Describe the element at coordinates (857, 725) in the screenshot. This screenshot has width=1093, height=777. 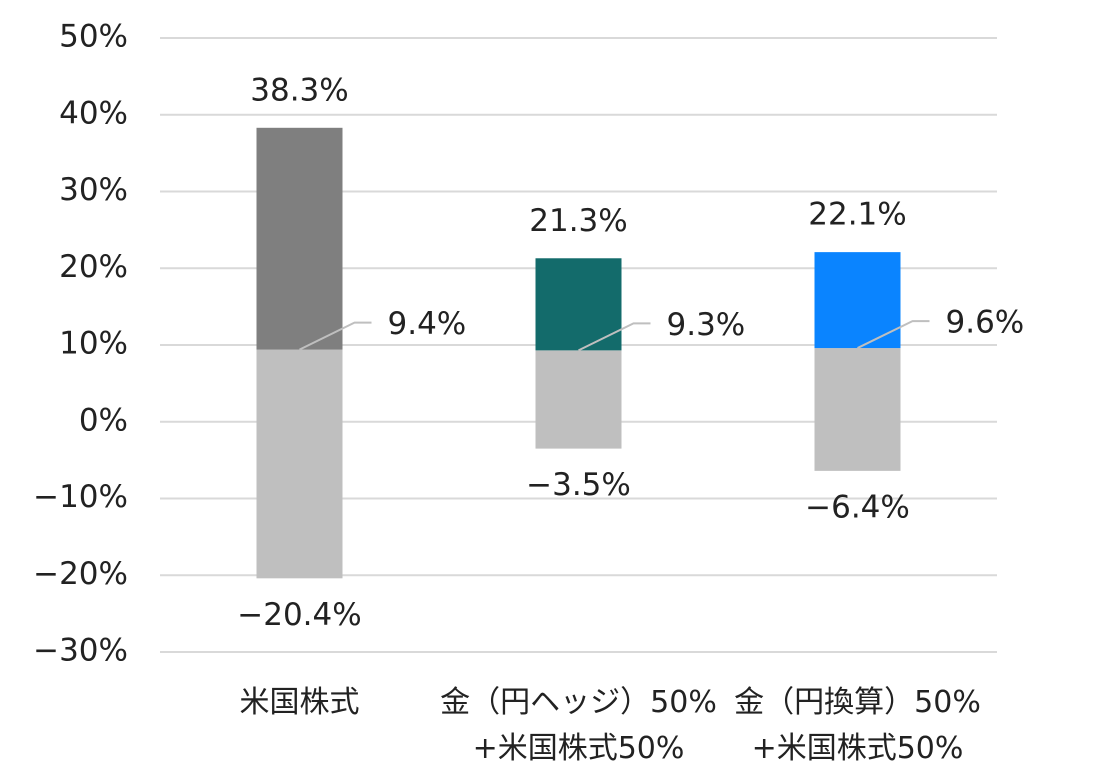
I see `x-tick-label: 金（円換算）50% +米国株式50%` at that location.